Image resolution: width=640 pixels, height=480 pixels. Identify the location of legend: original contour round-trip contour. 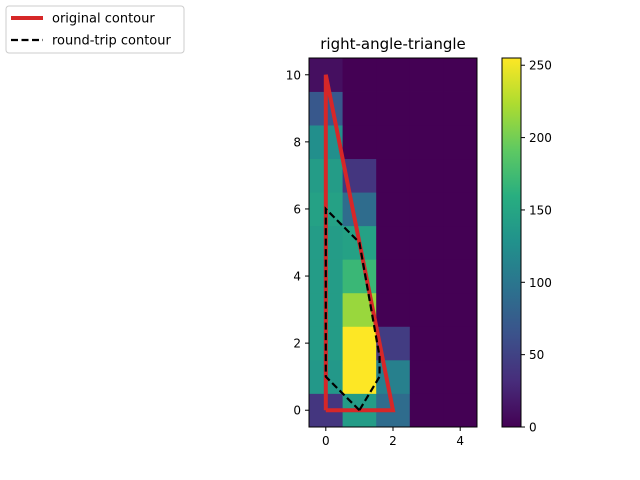
(95, 29).